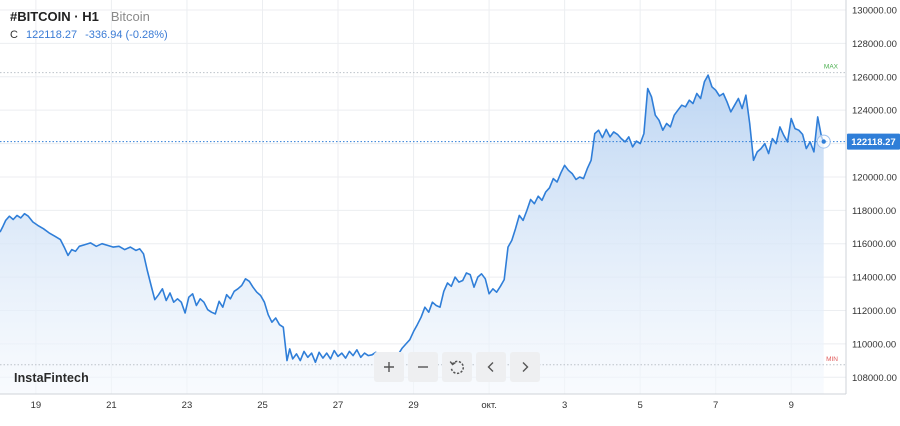 This screenshot has width=900, height=426. What do you see at coordinates (51, 378) in the screenshot?
I see `brand-logo: InstaFintech` at bounding box center [51, 378].